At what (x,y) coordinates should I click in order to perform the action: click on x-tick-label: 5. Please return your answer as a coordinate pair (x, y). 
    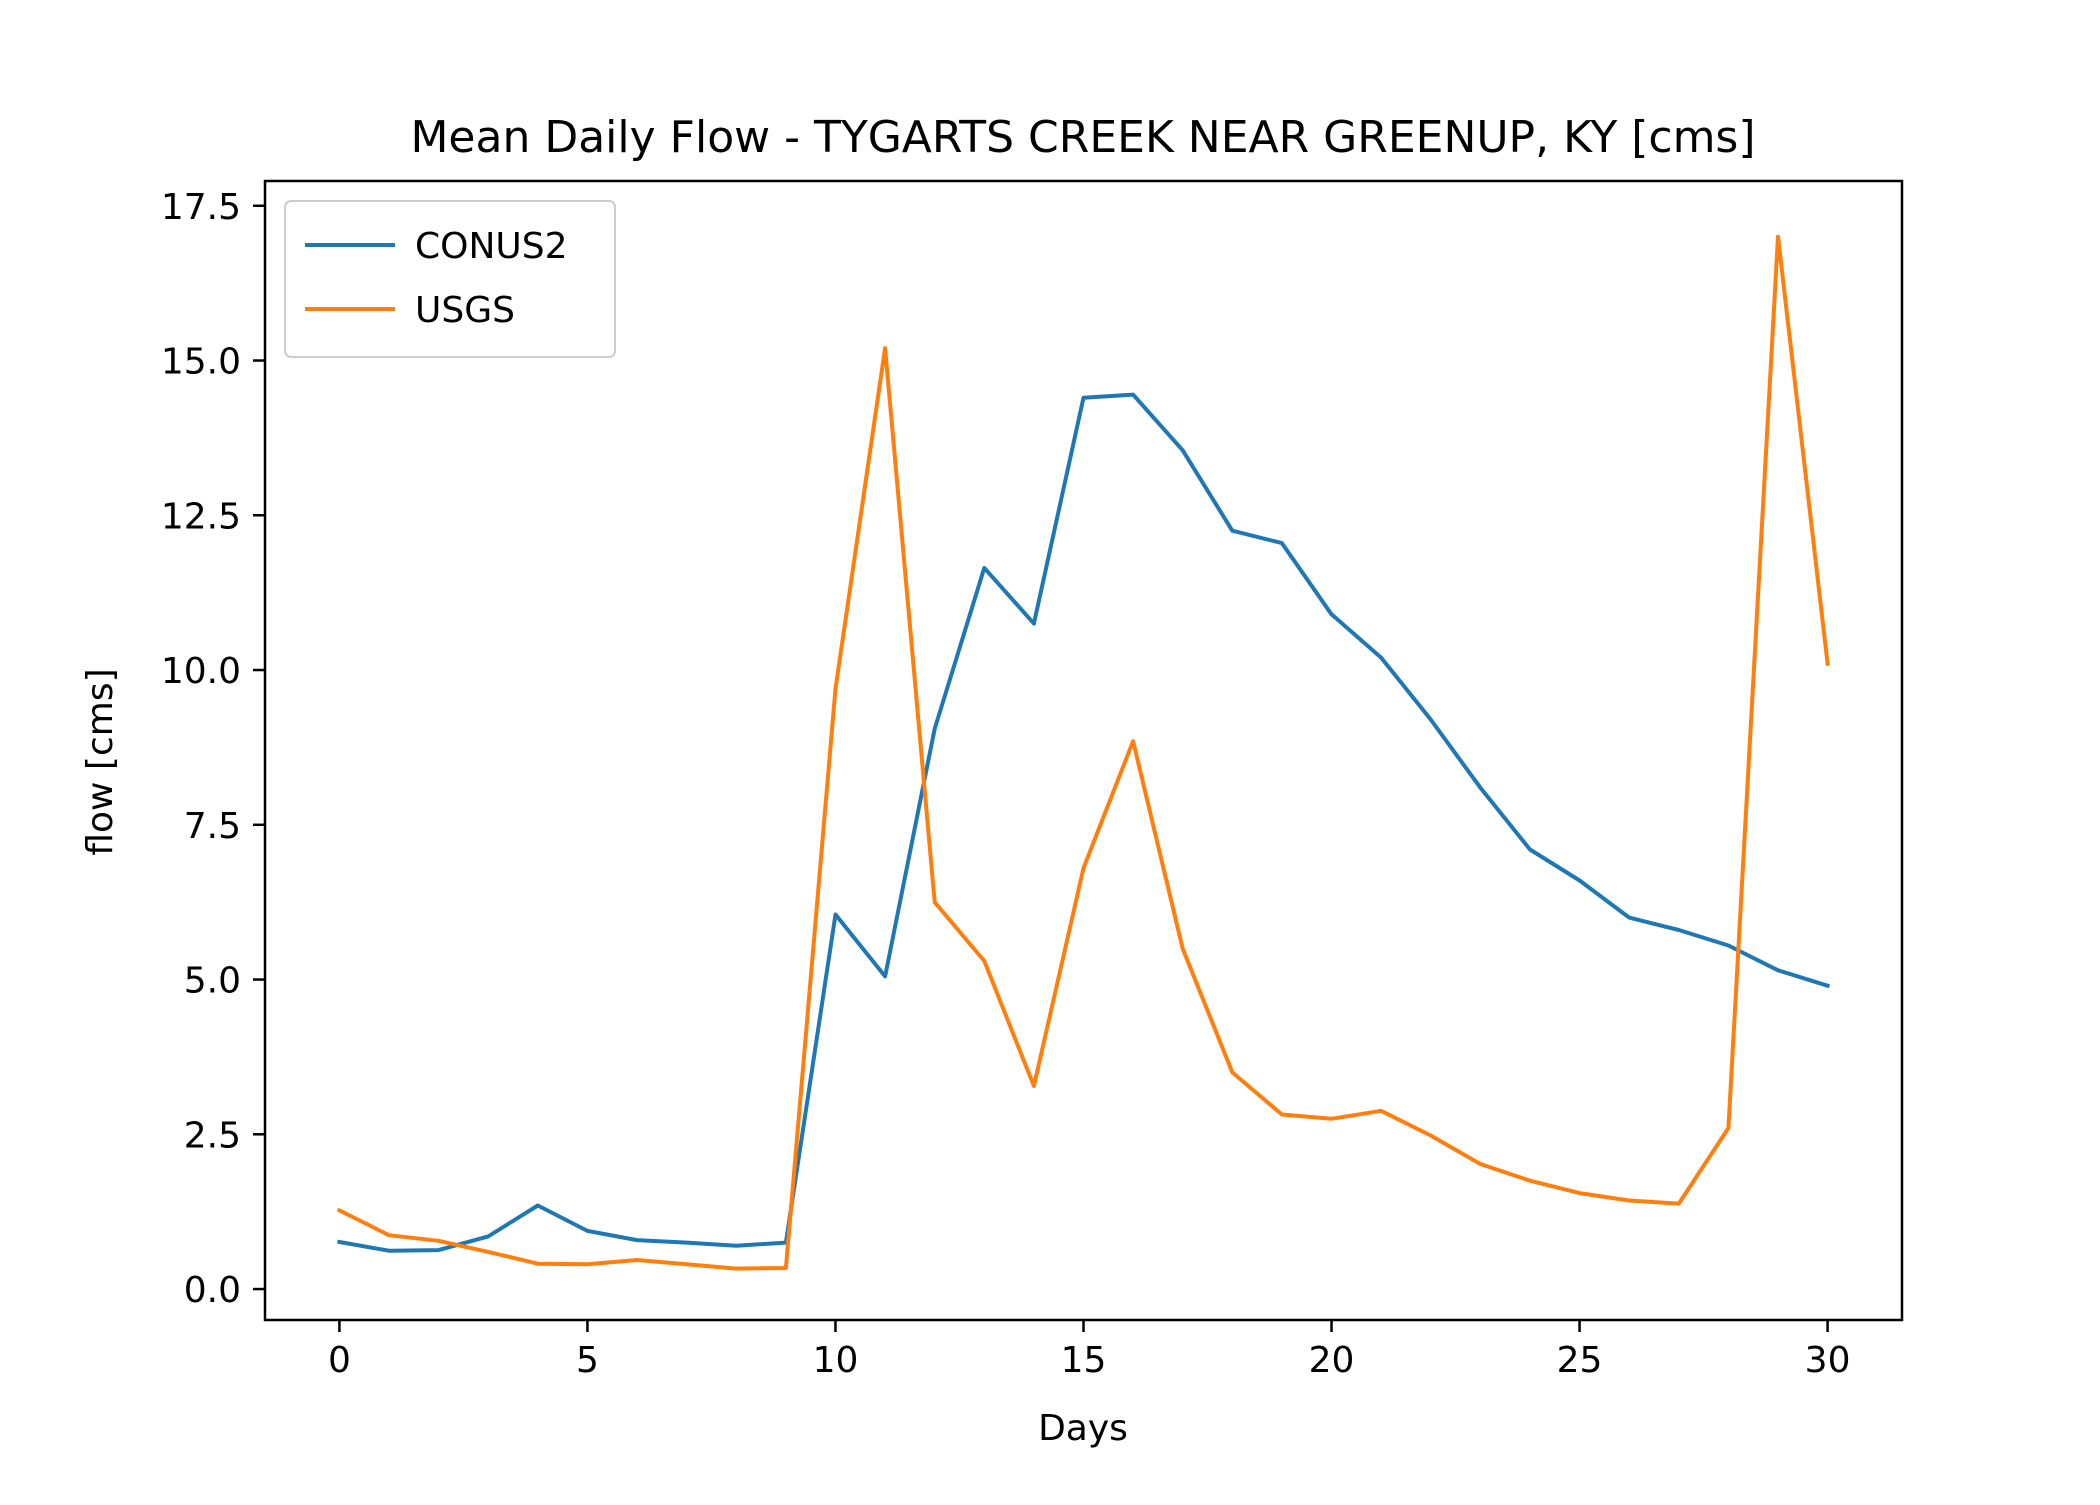
    Looking at the image, I should click on (587, 1360).